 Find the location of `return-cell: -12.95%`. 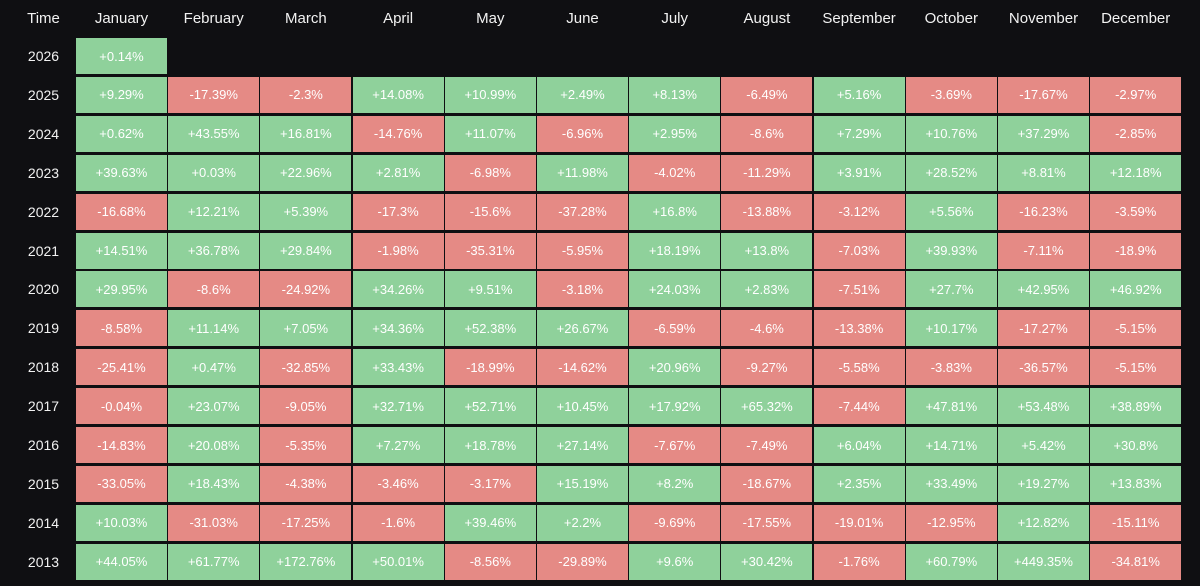

return-cell: -12.95% is located at coordinates (951, 522).